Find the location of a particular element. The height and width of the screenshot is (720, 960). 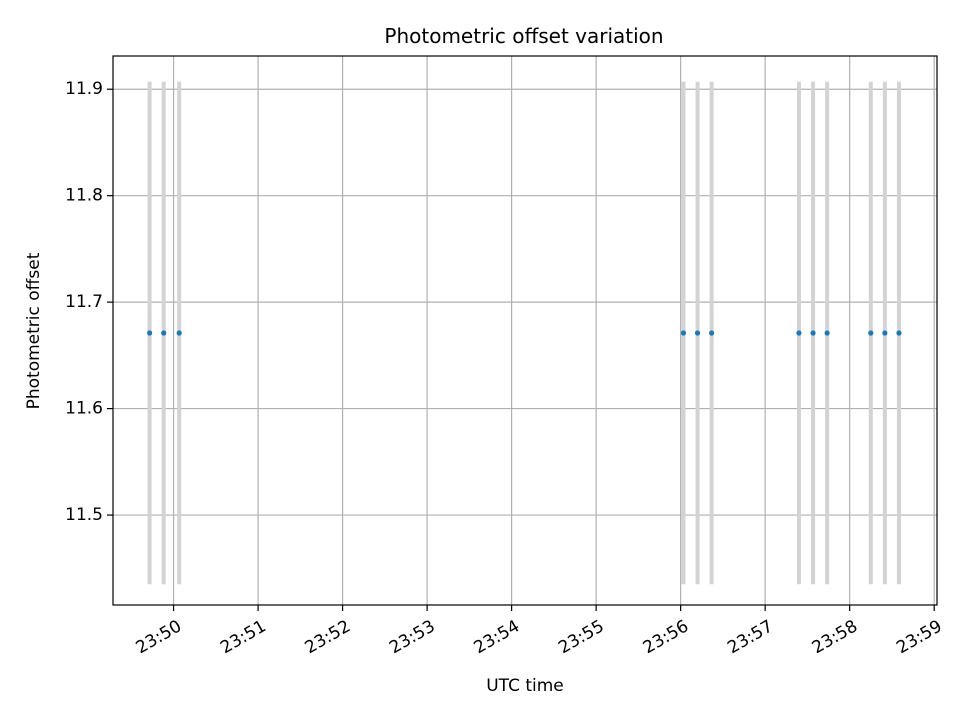

x-axis-label: UTC time is located at coordinates (525, 686).